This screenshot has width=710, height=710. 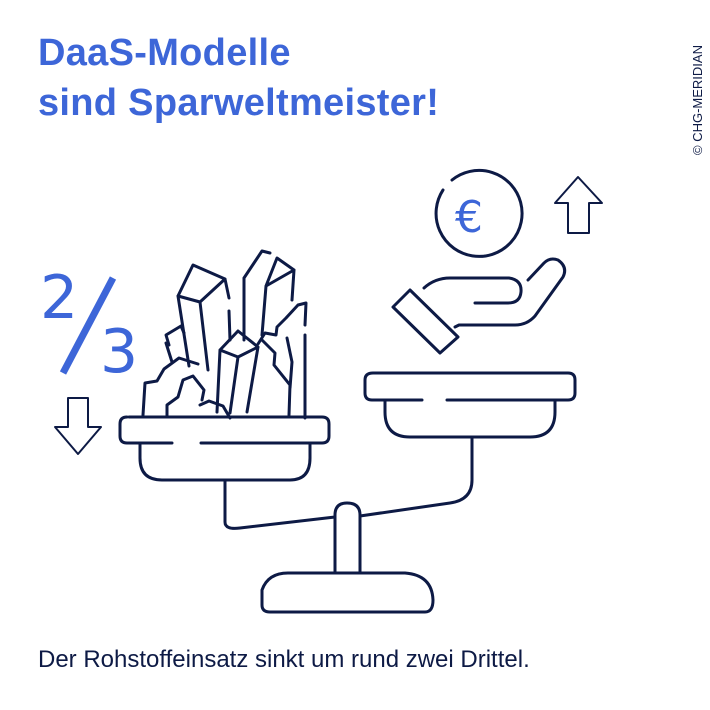 I want to click on fraction-numerator: 2, so click(x=59, y=298).